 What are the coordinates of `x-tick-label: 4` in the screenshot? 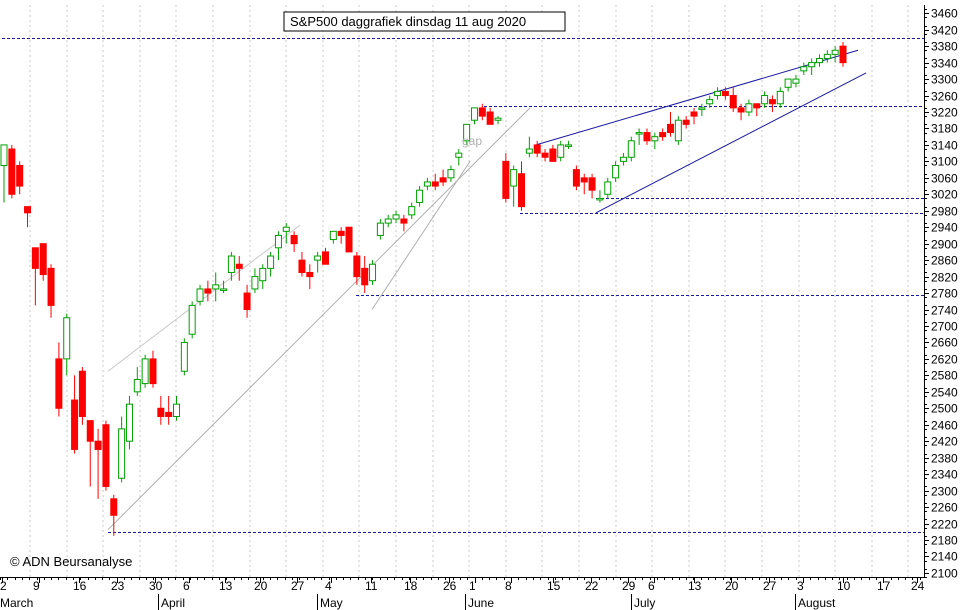 It's located at (328, 586).